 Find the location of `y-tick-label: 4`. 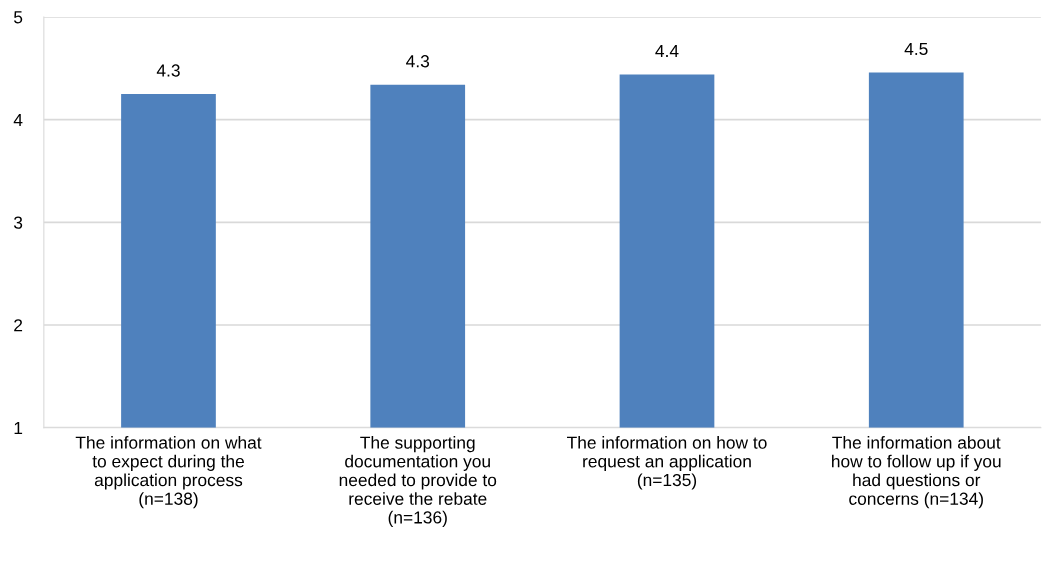

y-tick-label: 4 is located at coordinates (18, 119).